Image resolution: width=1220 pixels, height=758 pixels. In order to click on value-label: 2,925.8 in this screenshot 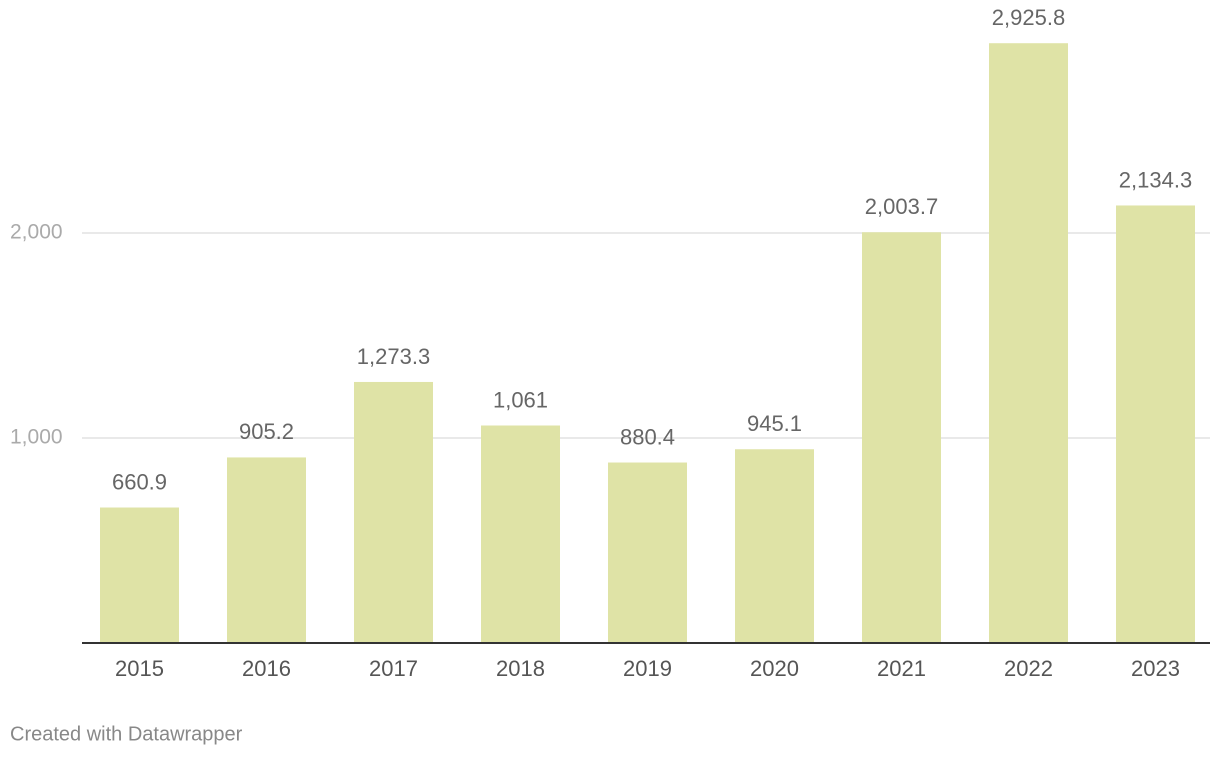, I will do `click(1028, 17)`.